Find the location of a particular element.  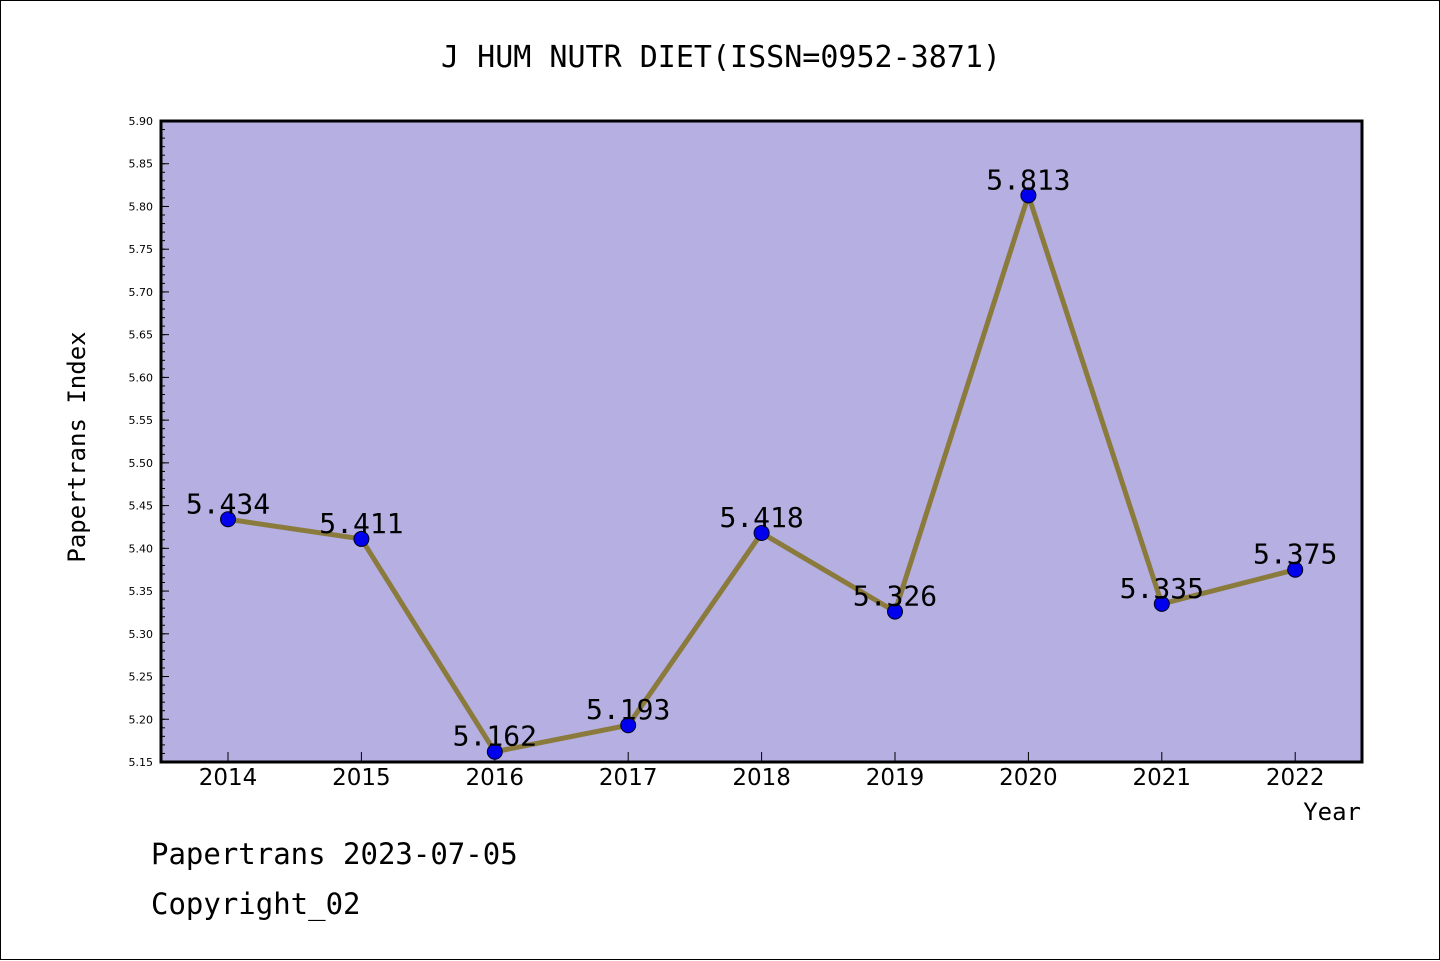

x-tick-label: 2014 is located at coordinates (228, 778).